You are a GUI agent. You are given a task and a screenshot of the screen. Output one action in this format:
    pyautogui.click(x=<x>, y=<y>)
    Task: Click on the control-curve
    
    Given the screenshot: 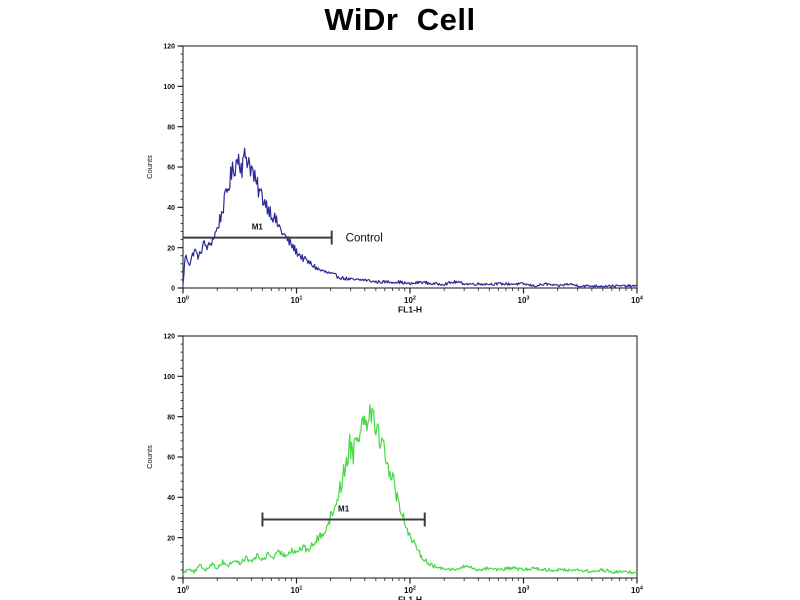 What is the action you would take?
    pyautogui.click(x=410, y=217)
    